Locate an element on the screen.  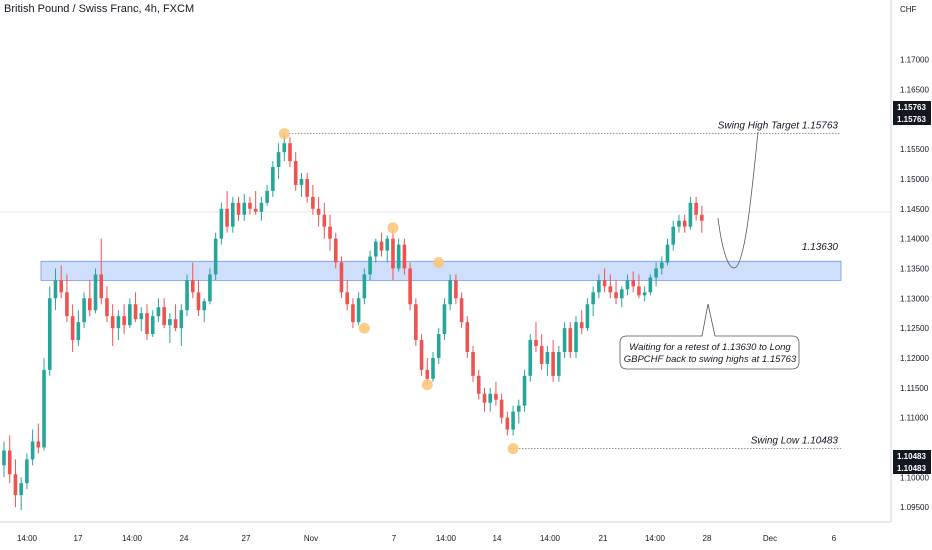
price-tag-label: 1.15763 is located at coordinates (911, 119).